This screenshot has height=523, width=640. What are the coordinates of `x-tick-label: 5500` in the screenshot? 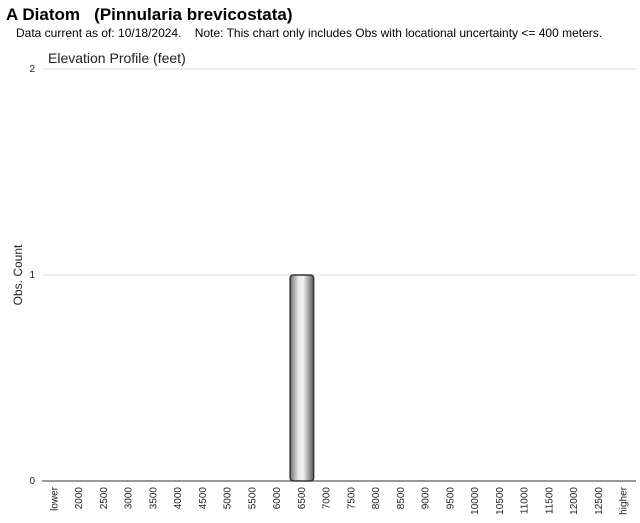 It's located at (252, 498).